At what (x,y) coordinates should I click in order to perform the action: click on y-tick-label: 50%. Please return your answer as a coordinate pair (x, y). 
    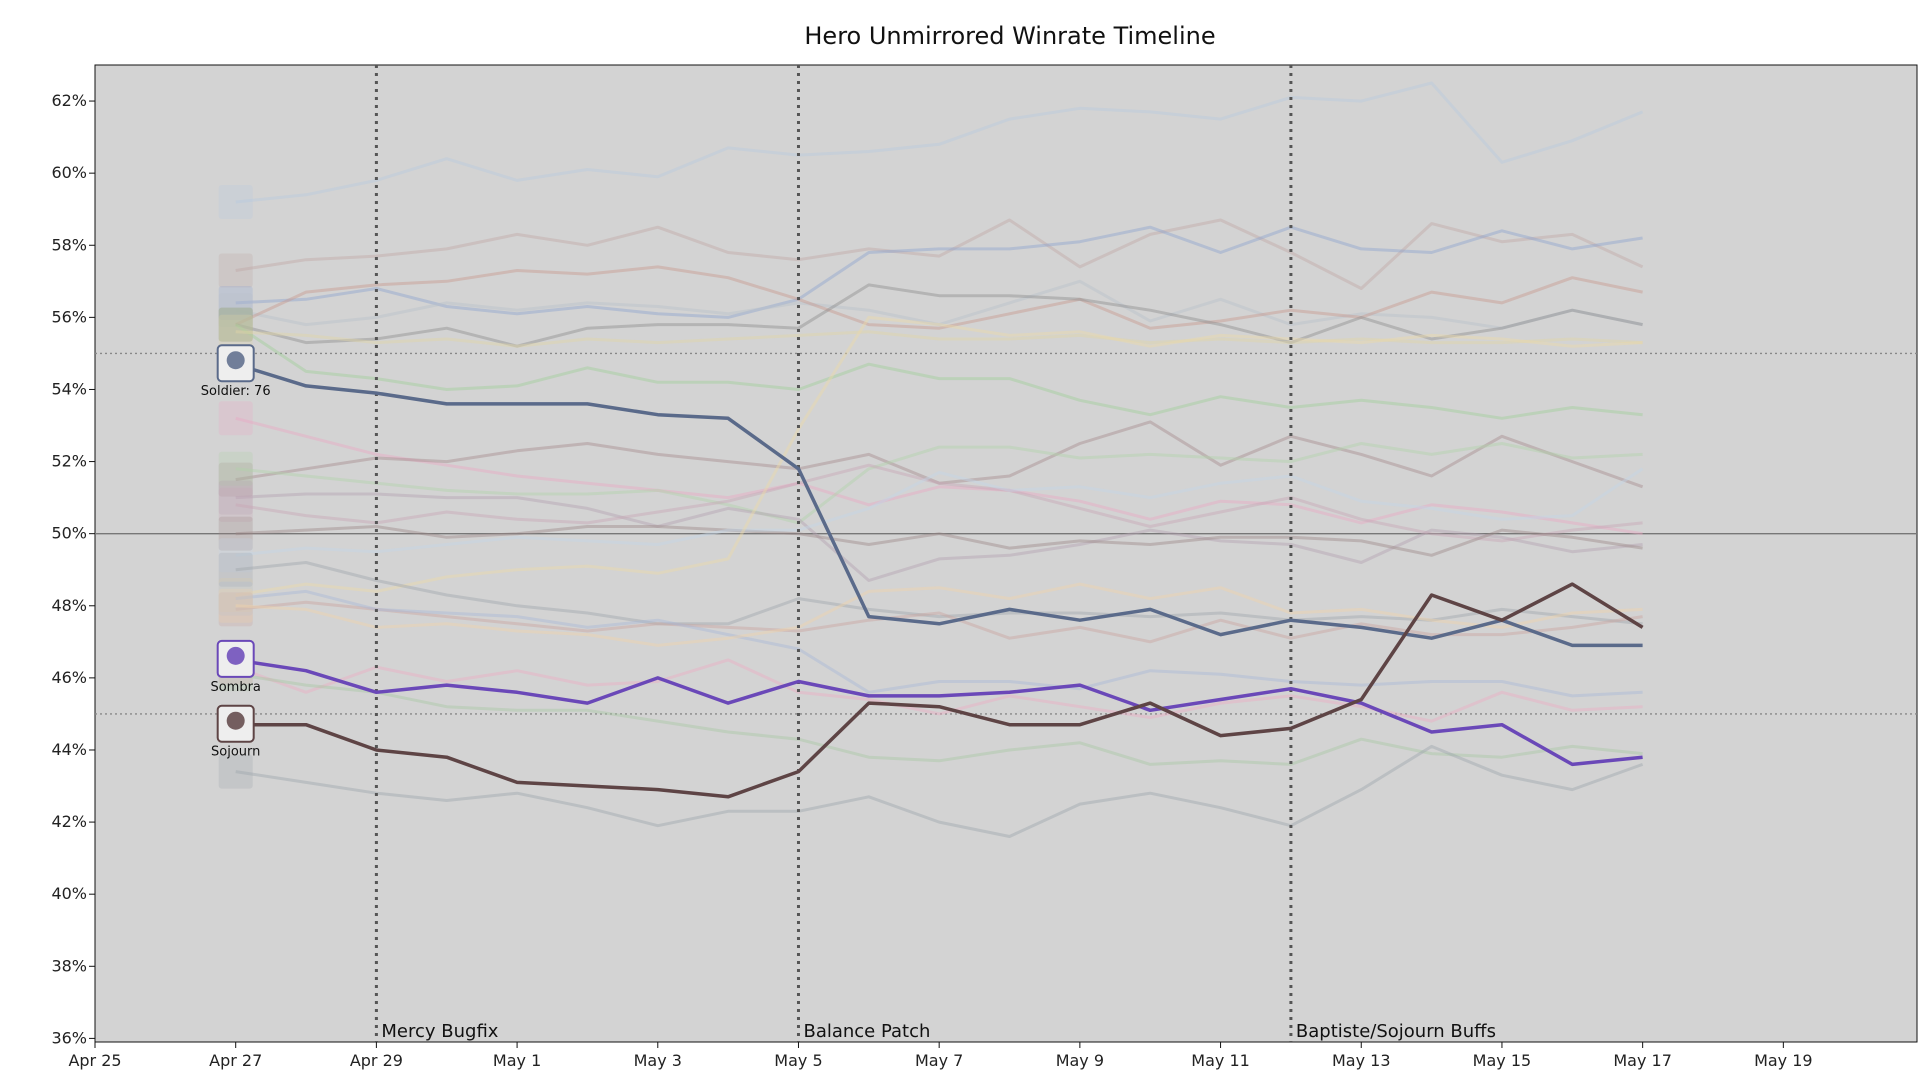
    Looking at the image, I should click on (69, 533).